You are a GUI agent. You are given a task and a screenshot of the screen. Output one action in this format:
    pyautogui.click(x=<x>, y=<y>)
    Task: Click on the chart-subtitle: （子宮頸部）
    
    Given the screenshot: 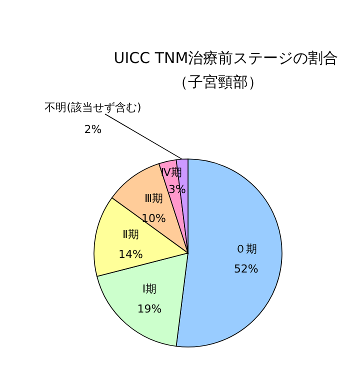 What is the action you would take?
    pyautogui.click(x=218, y=82)
    